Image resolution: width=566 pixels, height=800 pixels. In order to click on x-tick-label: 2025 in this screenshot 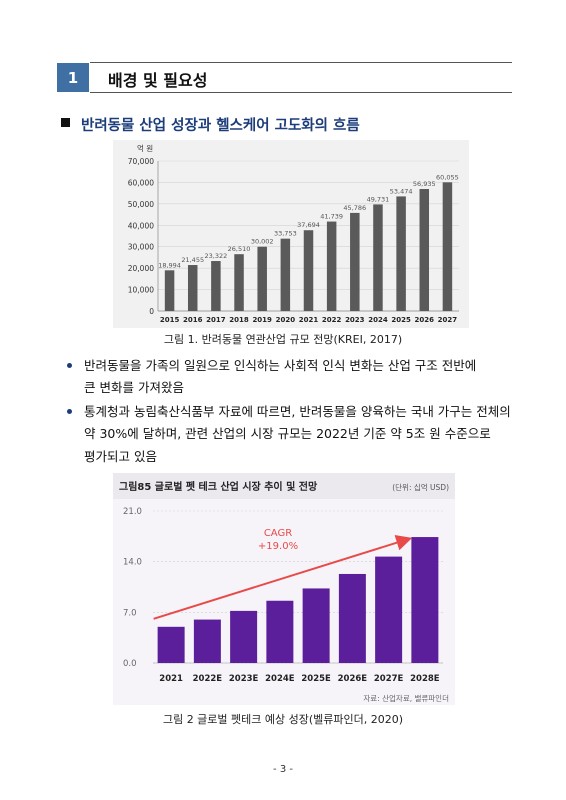, I will do `click(401, 320)`.